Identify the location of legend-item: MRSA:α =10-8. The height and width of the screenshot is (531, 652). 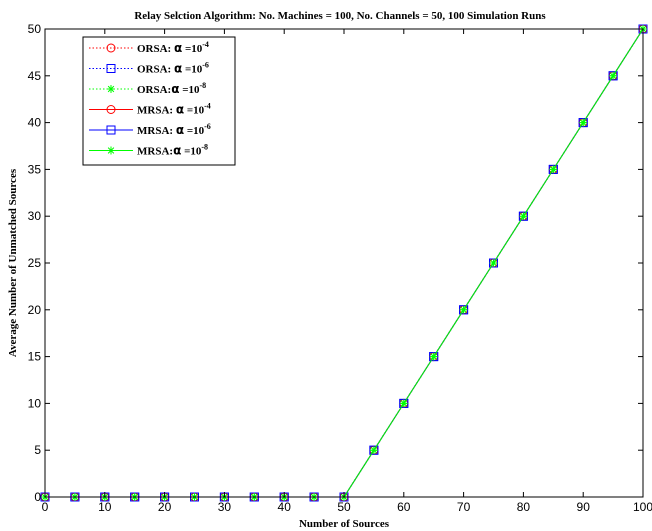
(148, 150).